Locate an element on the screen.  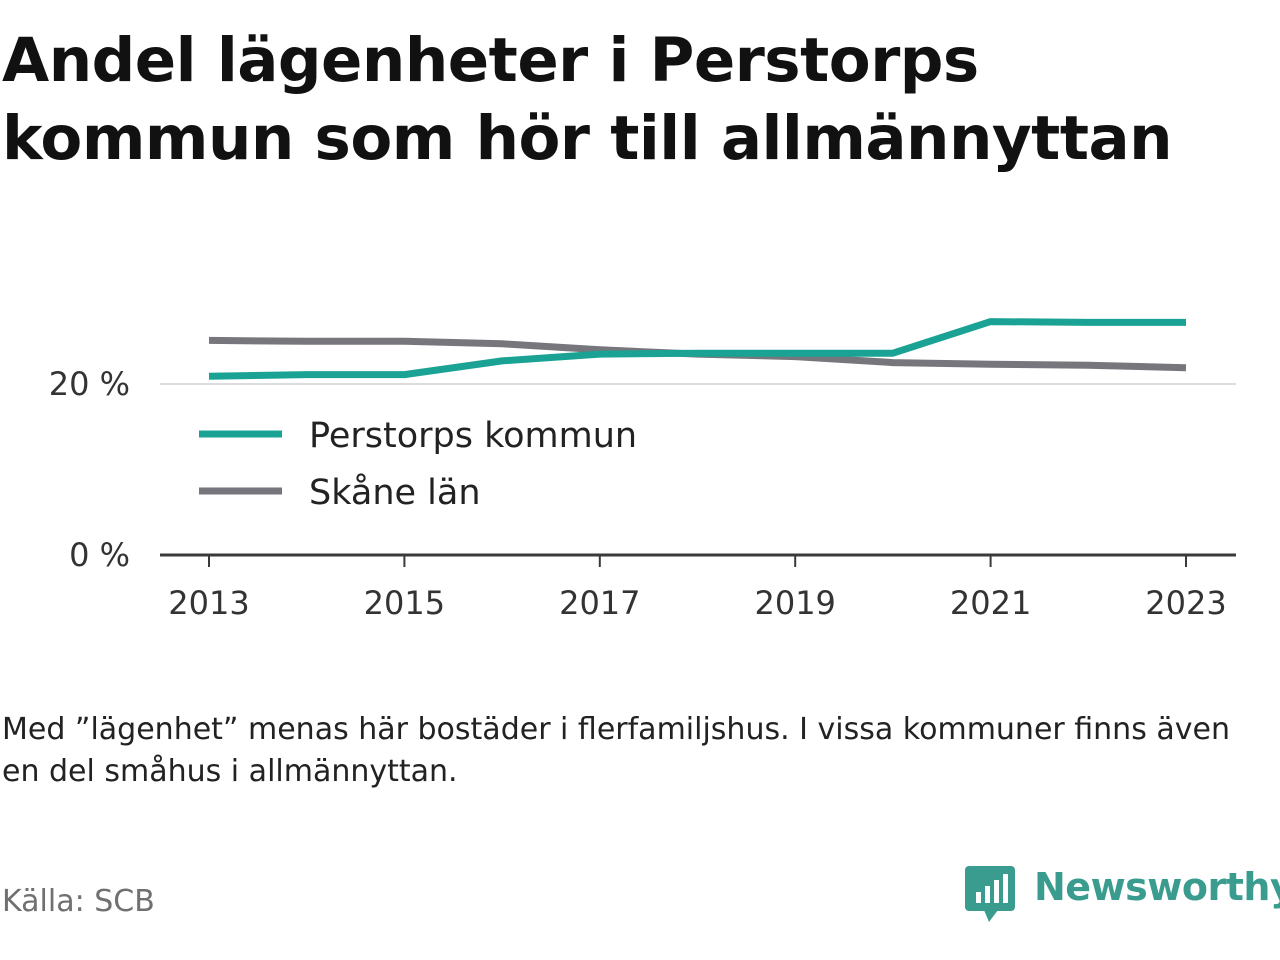
brand-name: Newsworthy is located at coordinates (1157, 887).